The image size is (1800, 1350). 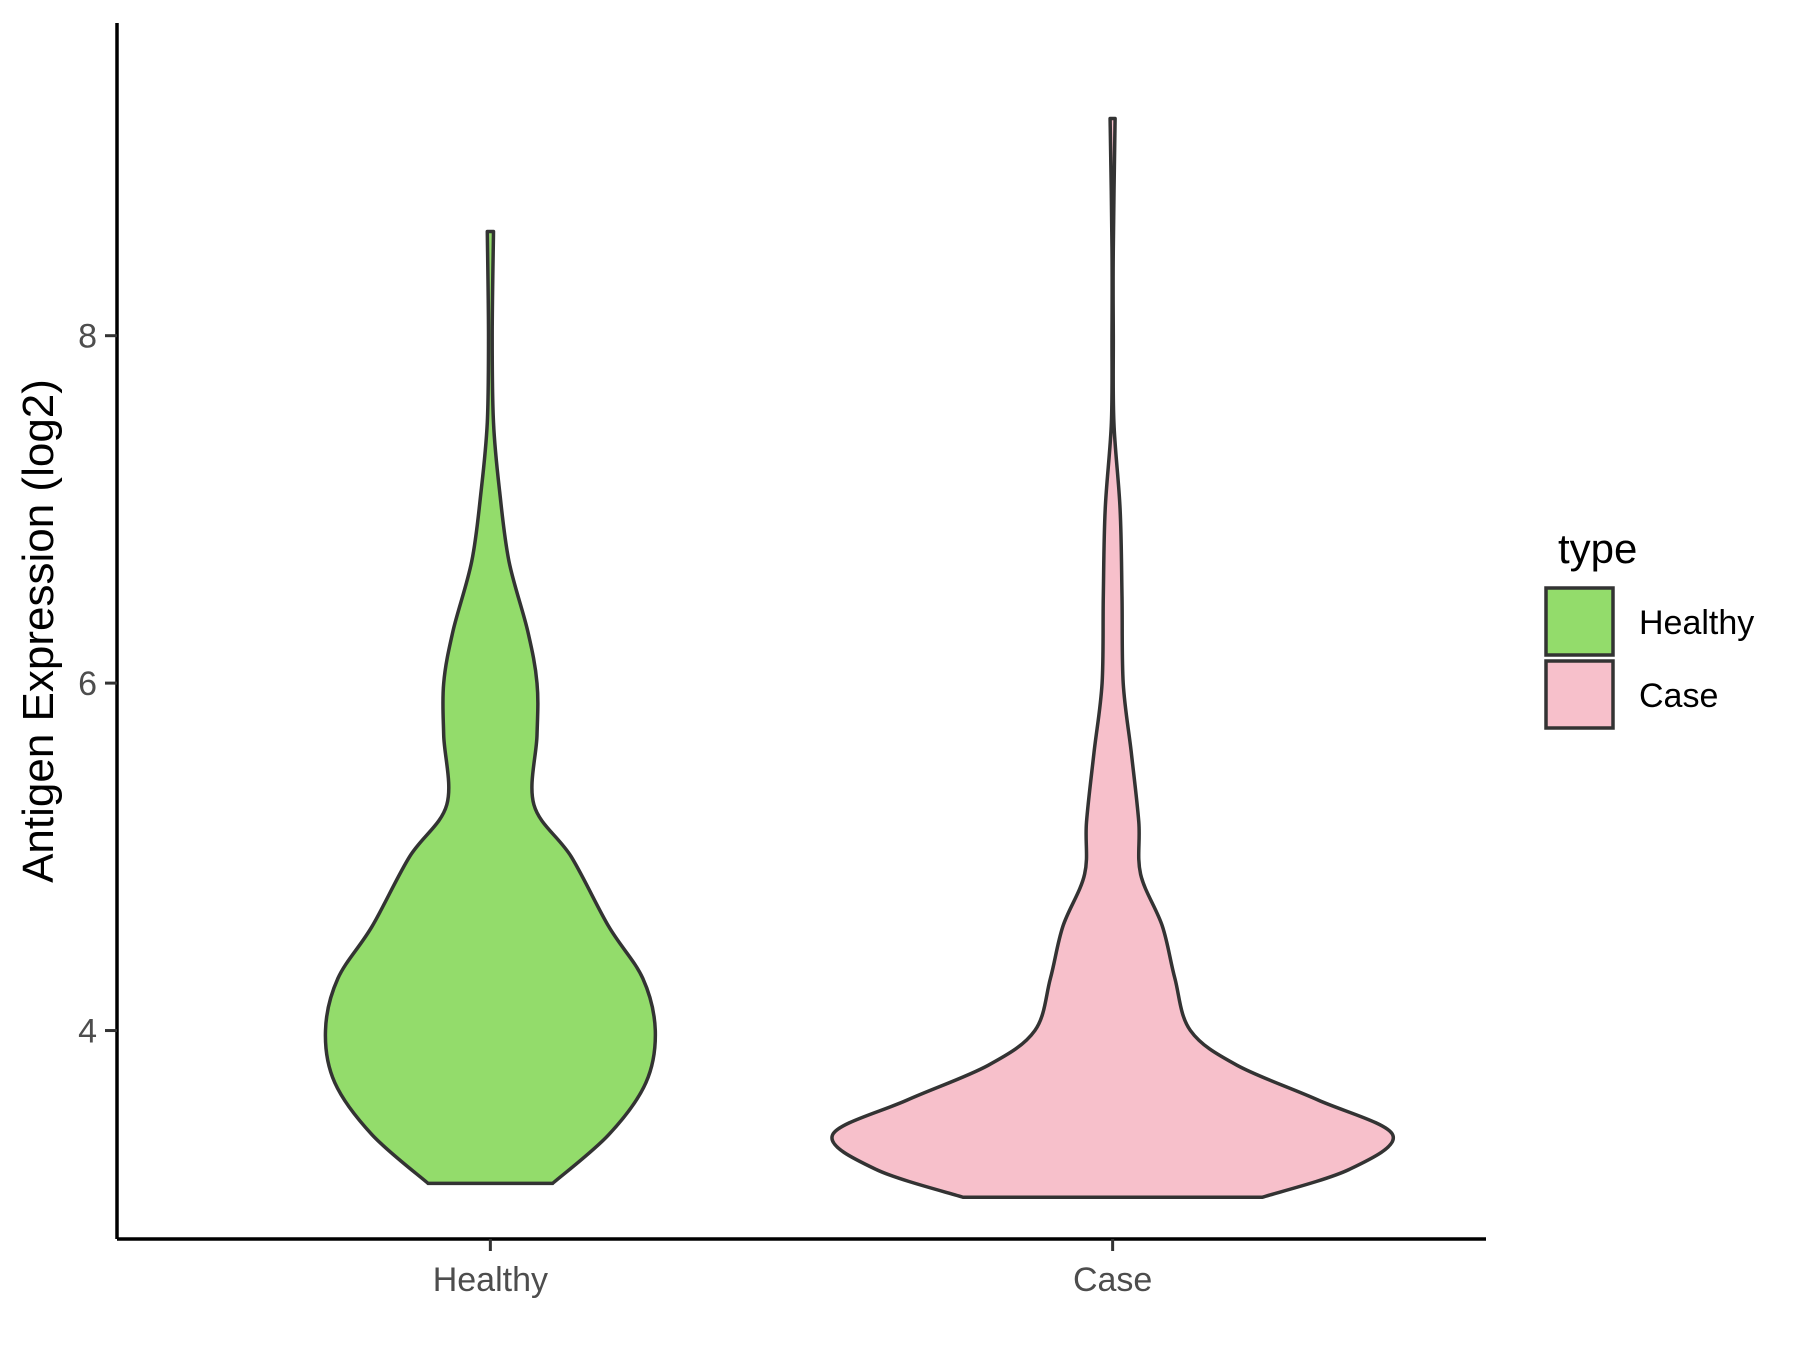 What do you see at coordinates (38, 631) in the screenshot?
I see `y-axis-title: Antigen Expression (log2)` at bounding box center [38, 631].